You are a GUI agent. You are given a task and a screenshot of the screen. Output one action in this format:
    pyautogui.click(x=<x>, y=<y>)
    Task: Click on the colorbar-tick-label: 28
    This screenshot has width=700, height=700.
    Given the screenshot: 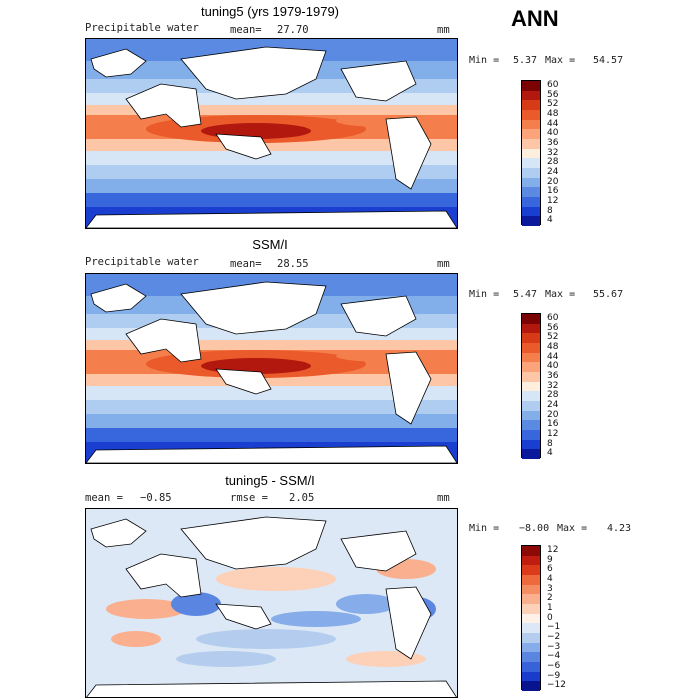 What is the action you would take?
    pyautogui.click(x=553, y=162)
    